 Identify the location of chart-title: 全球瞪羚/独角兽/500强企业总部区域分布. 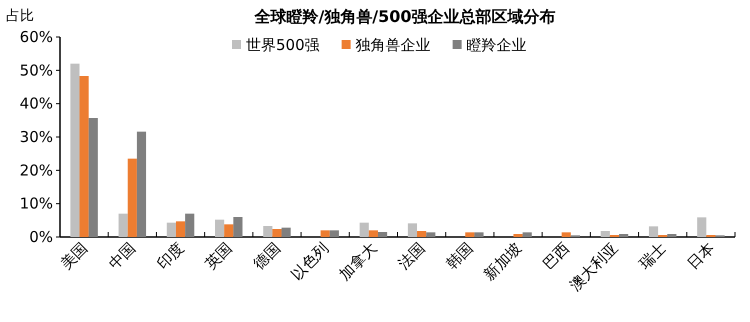
(404, 16).